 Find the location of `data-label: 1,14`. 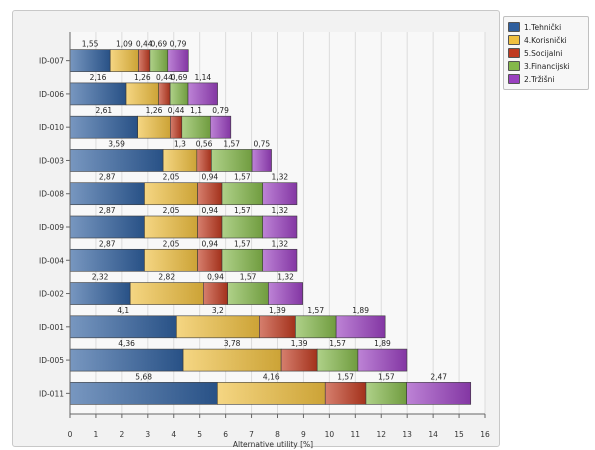

data-label: 1,14 is located at coordinates (202, 77).